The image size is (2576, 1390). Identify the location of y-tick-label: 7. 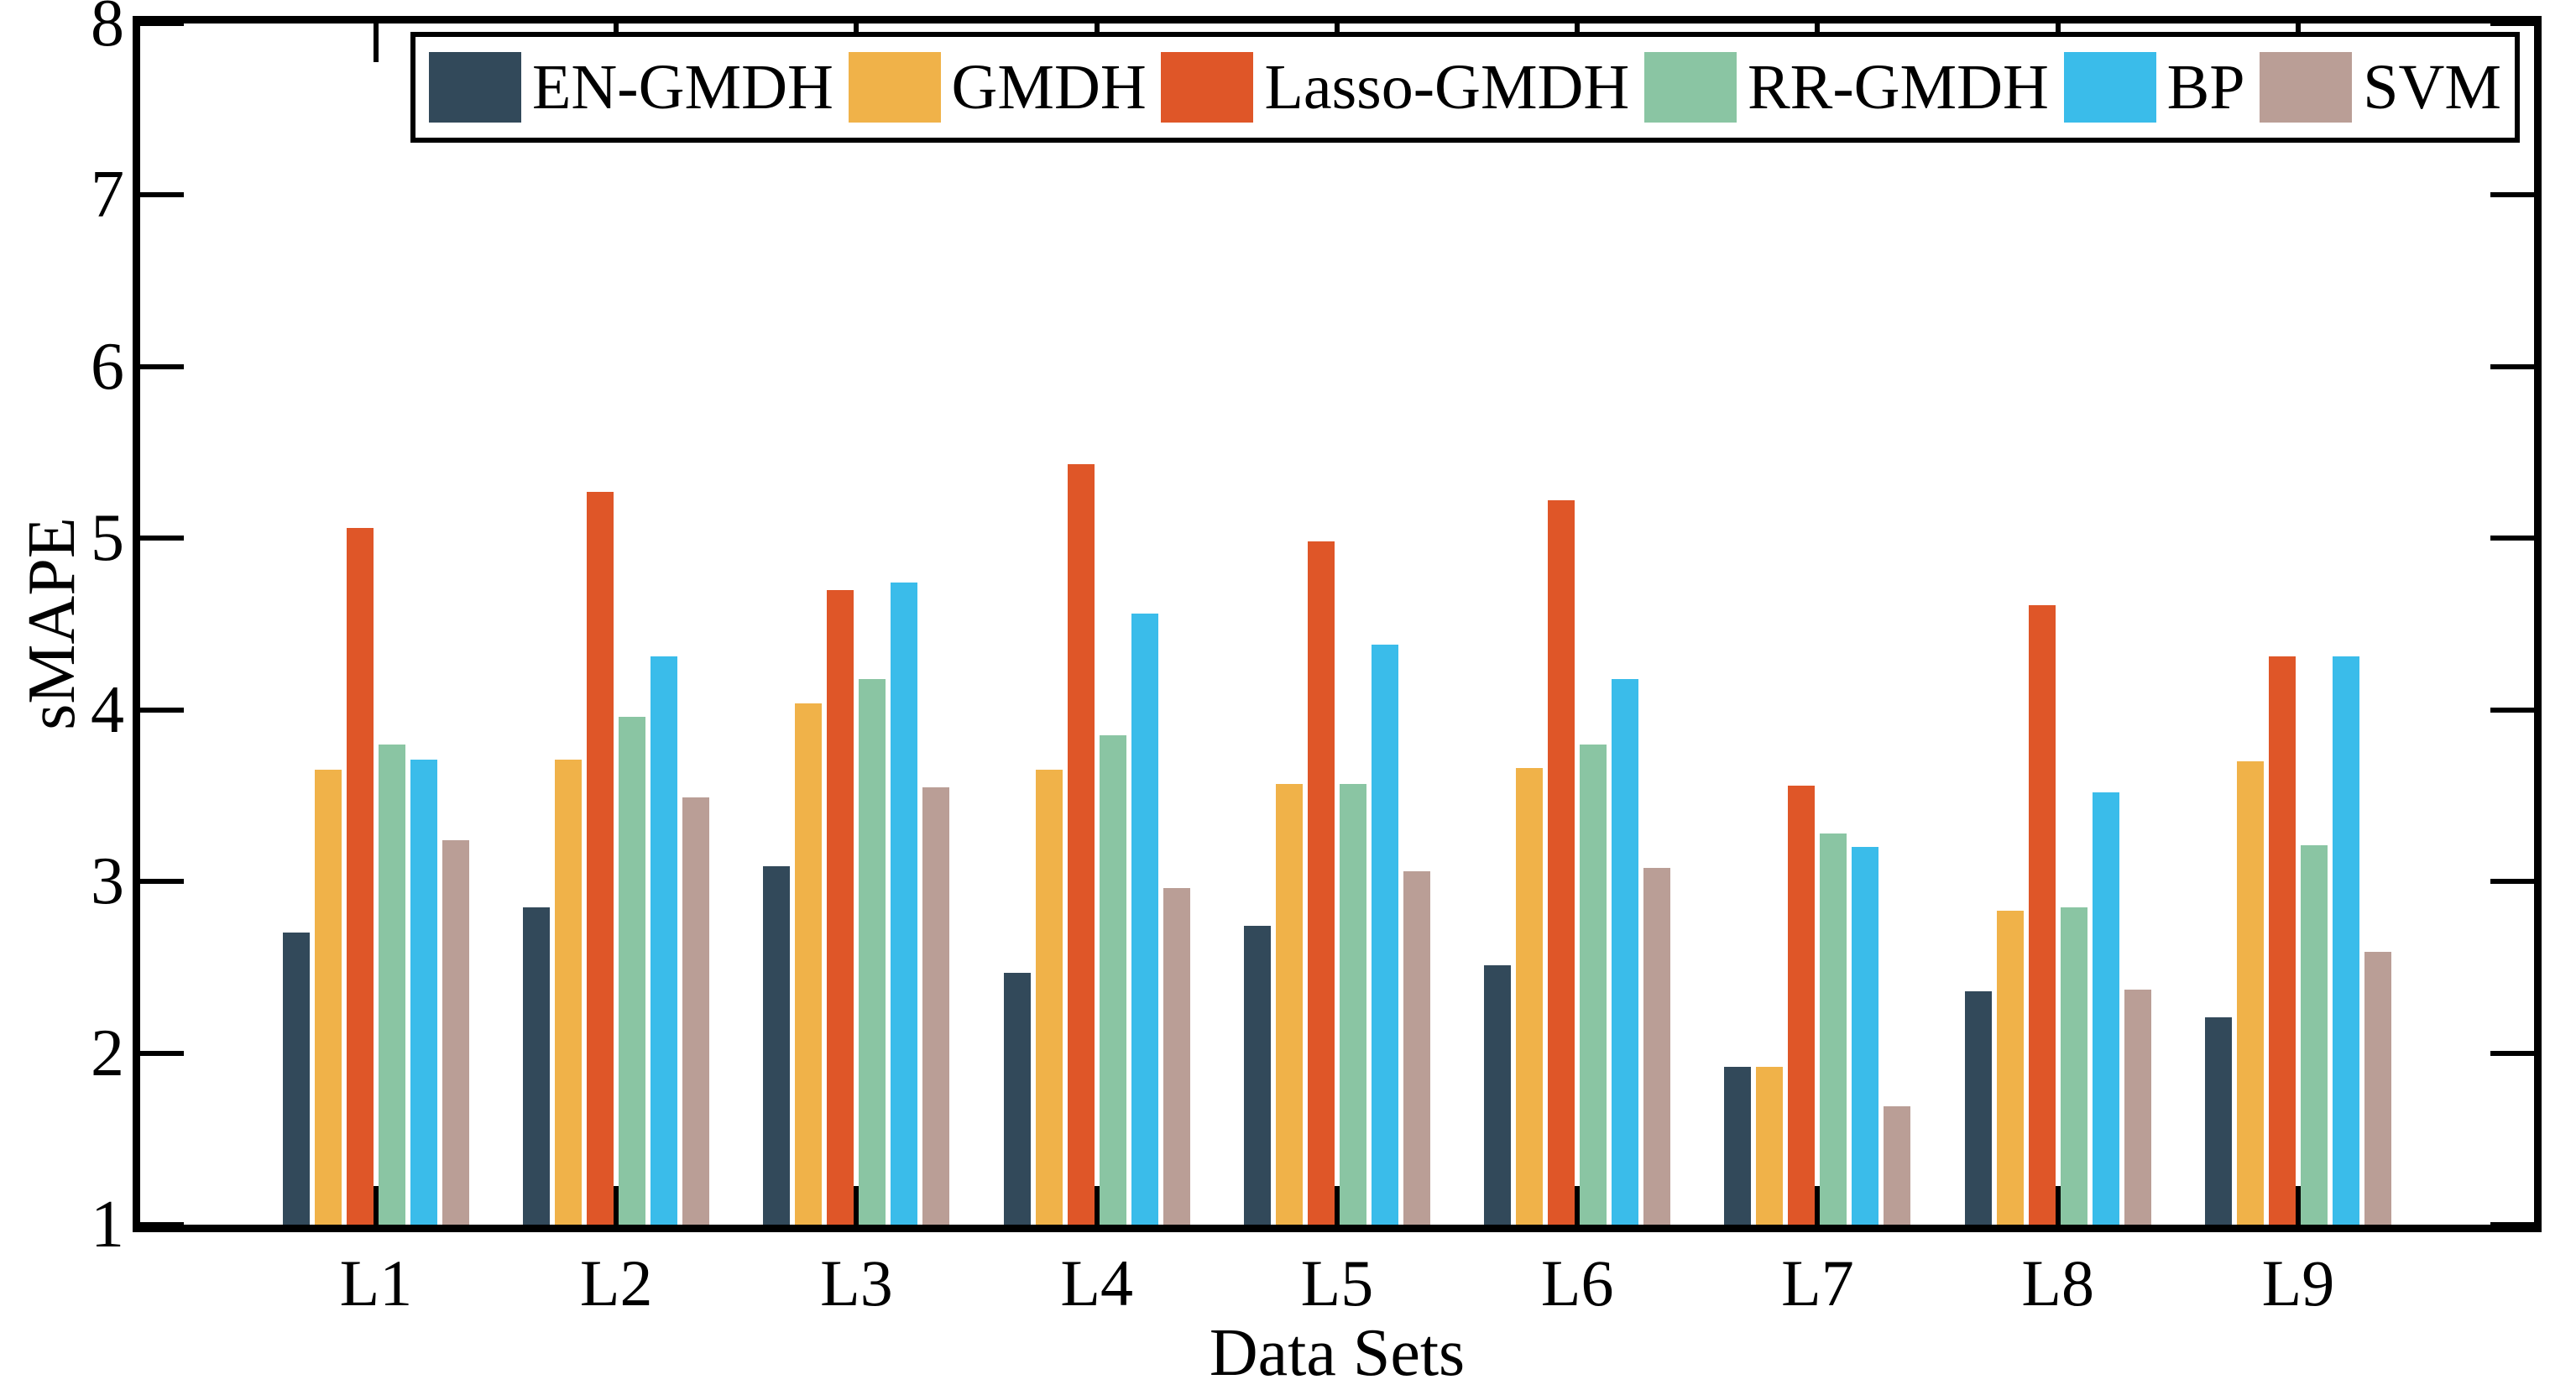
(107, 195).